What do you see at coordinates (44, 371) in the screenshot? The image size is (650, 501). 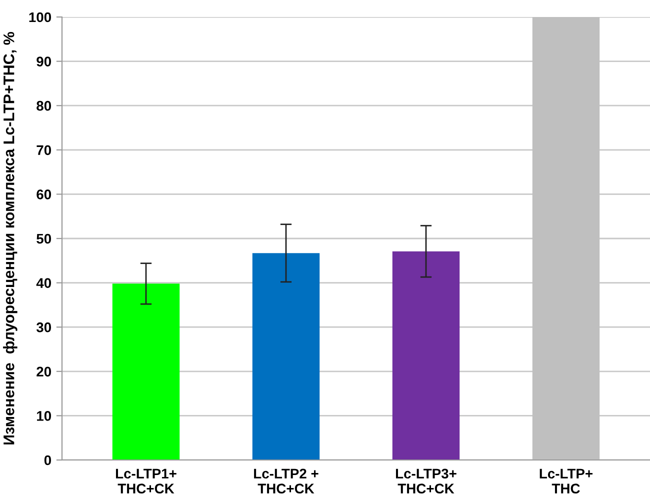 I see `y-tick-label: 20` at bounding box center [44, 371].